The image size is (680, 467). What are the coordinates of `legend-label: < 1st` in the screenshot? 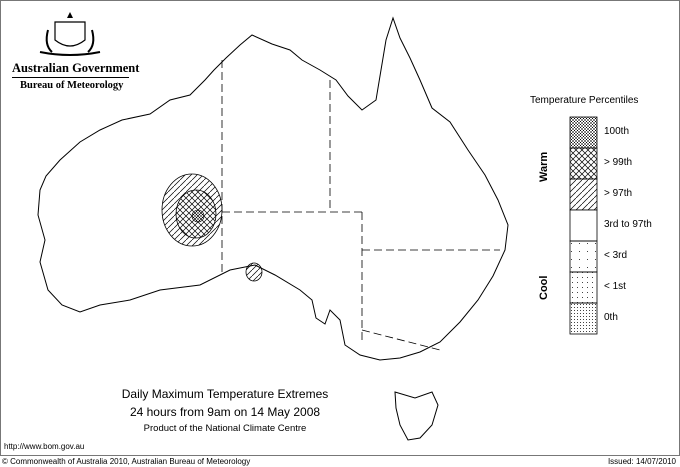 It's located at (615, 286).